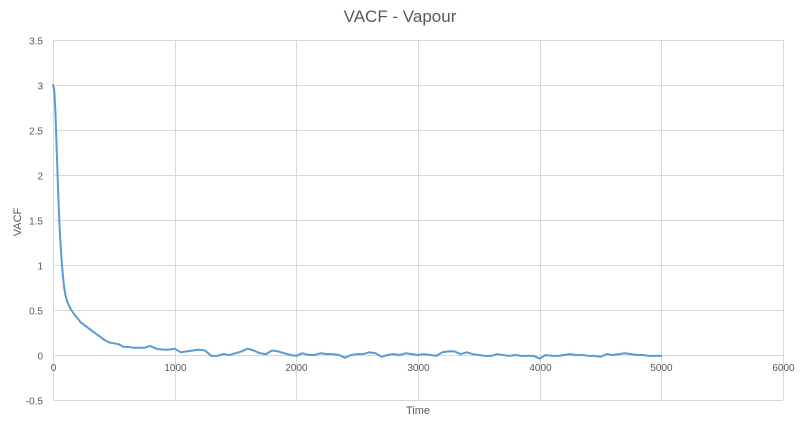 The width and height of the screenshot is (800, 427). I want to click on chart-title: VACF - Vapour, so click(400, 16).